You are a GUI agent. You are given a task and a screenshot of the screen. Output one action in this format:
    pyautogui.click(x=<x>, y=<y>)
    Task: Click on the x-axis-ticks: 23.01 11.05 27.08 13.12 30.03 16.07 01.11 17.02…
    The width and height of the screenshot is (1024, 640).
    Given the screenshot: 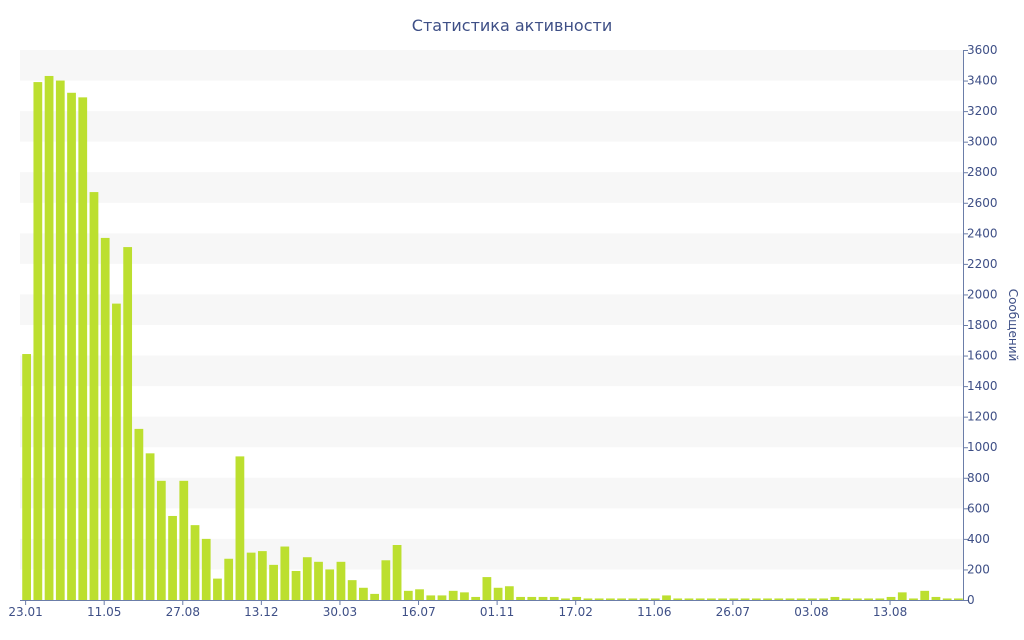 What is the action you would take?
    pyautogui.click(x=457, y=609)
    